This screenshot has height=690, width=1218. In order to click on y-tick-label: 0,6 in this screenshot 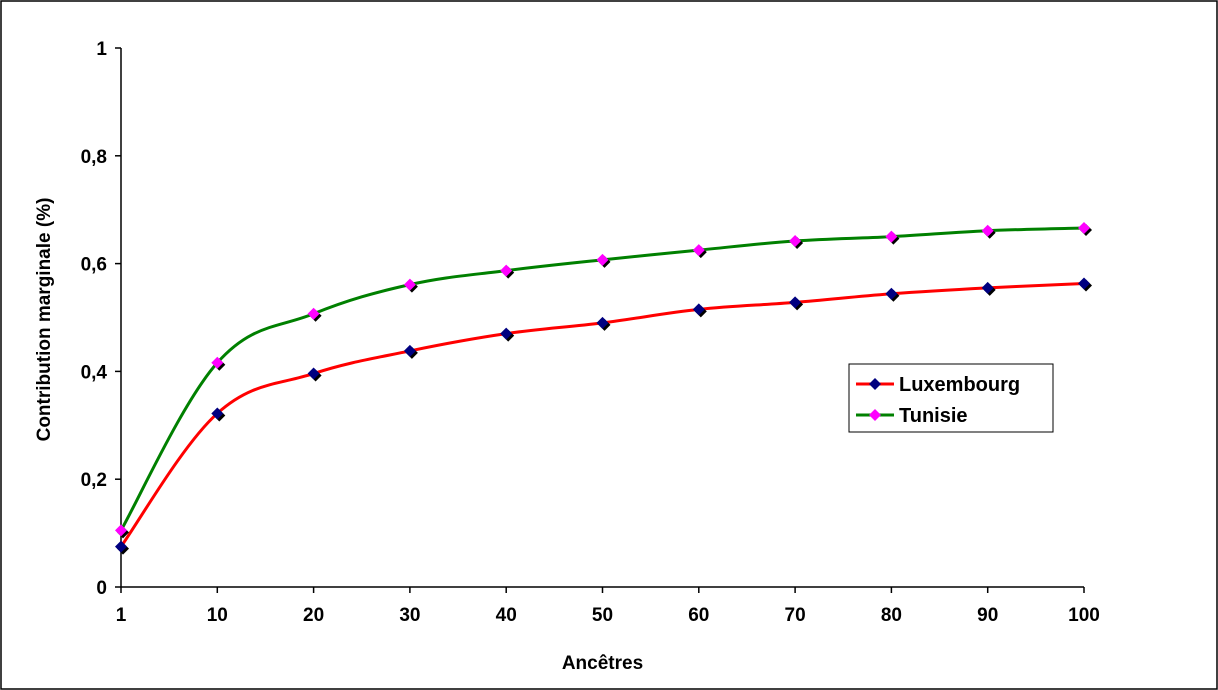, I will do `click(94, 265)`.